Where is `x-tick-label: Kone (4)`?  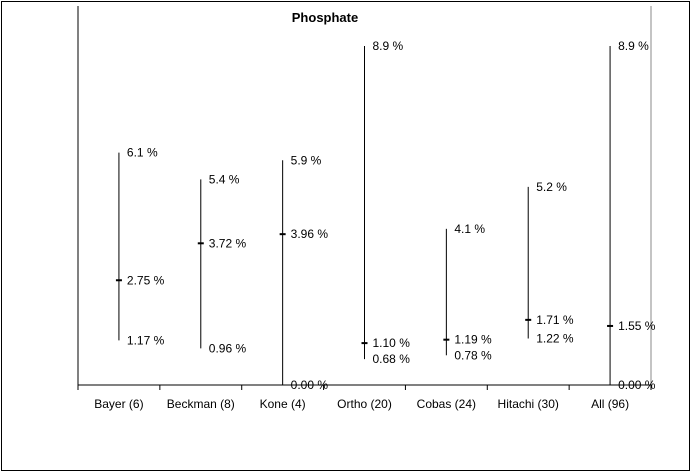 x-tick-label: Kone (4) is located at coordinates (283, 404).